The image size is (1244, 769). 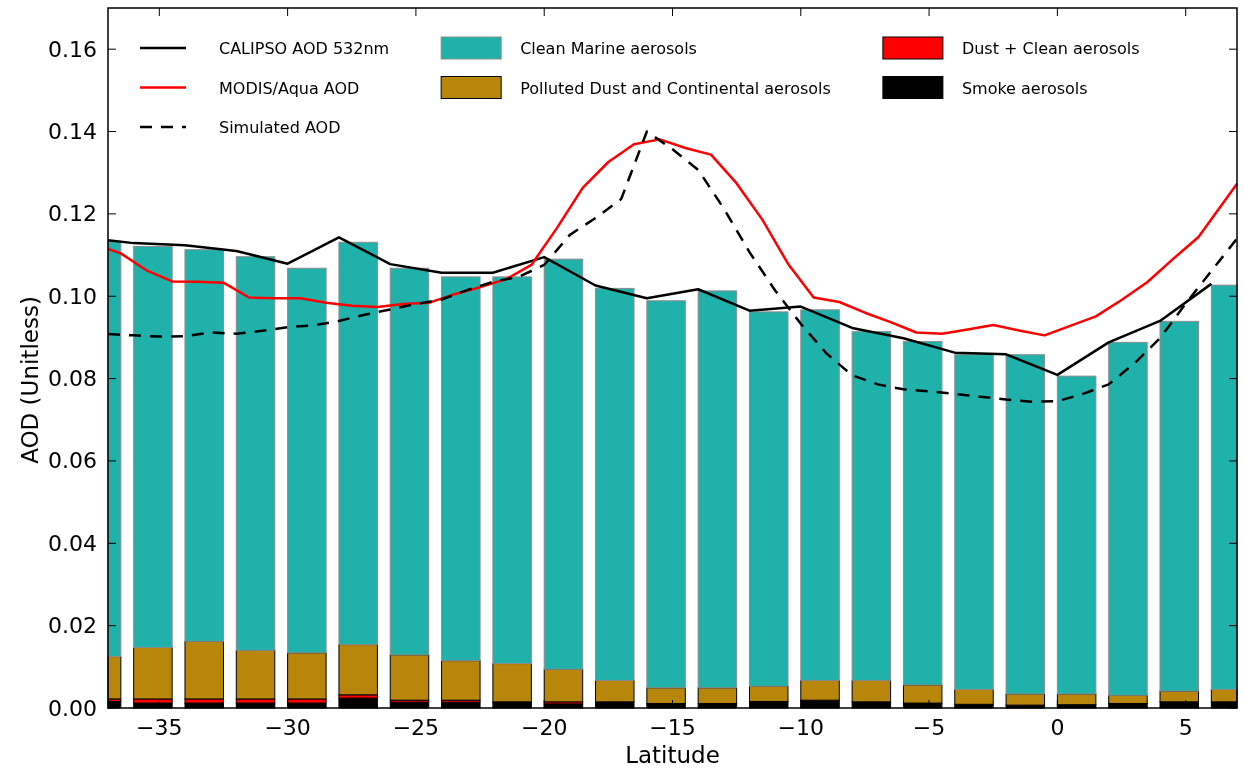 I want to click on y-tick-label: 0.14, so click(x=72, y=132).